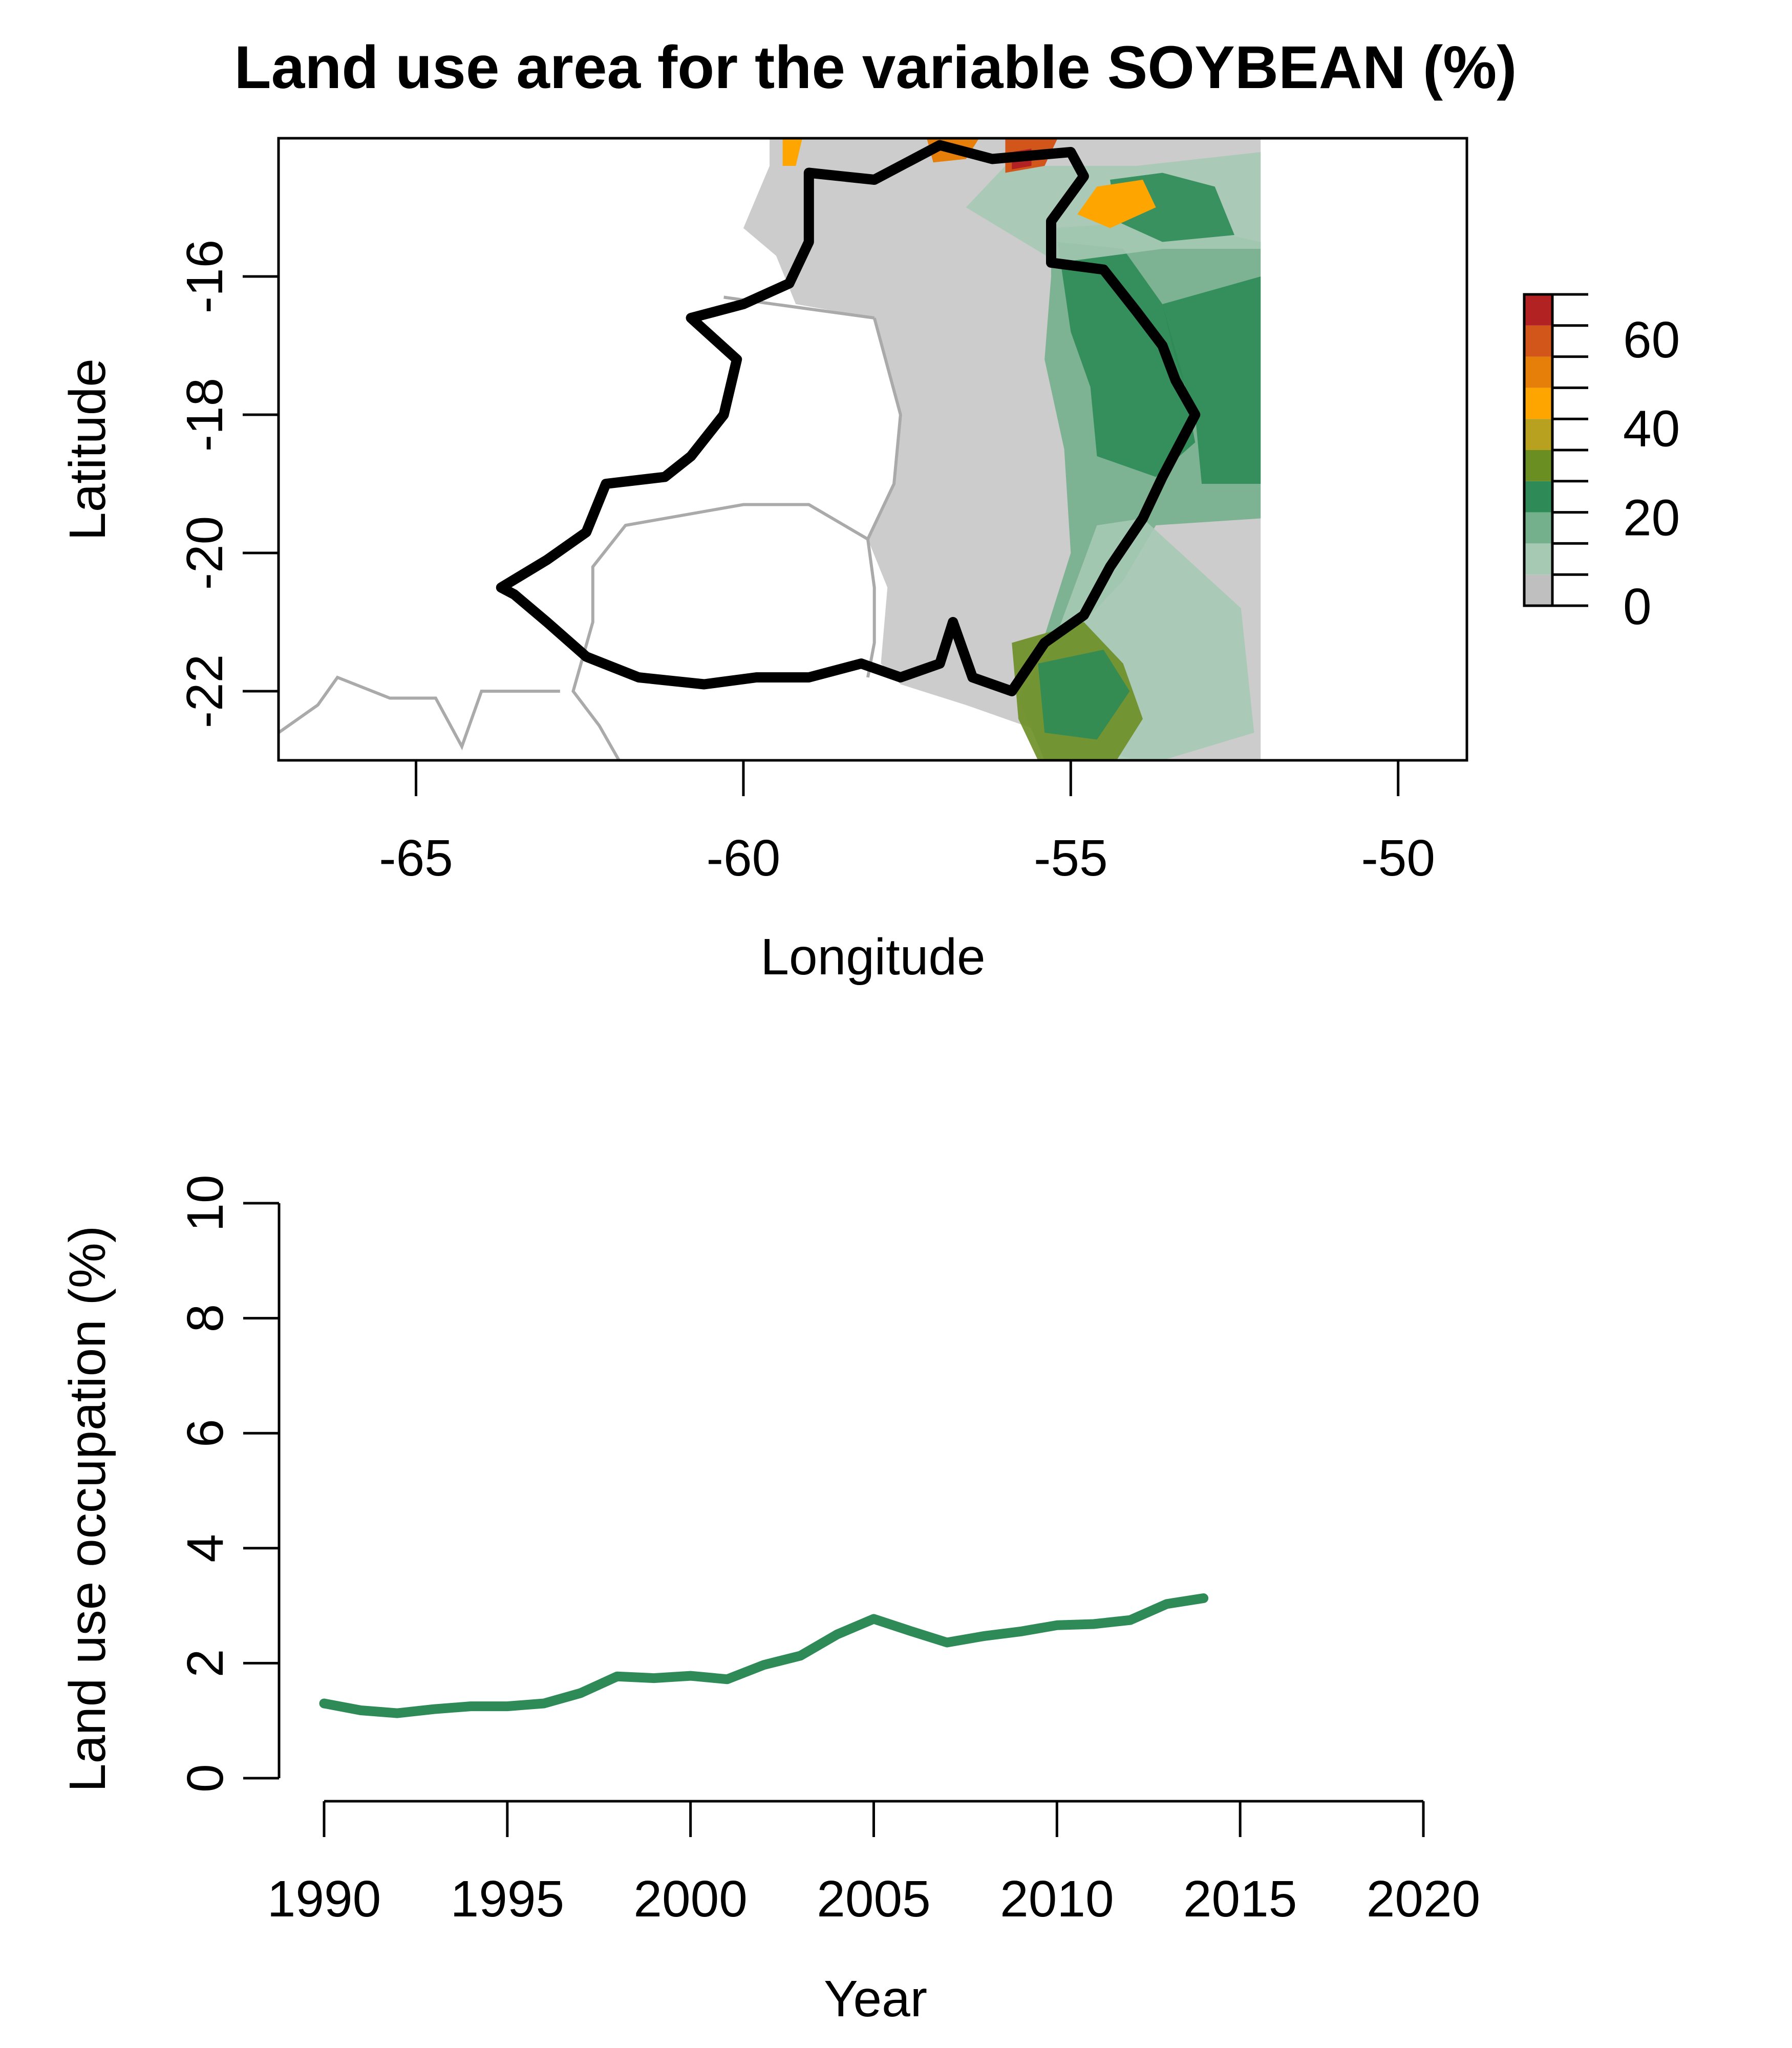  Describe the element at coordinates (1637, 606) in the screenshot. I see `legend-tick-label: 0` at that location.